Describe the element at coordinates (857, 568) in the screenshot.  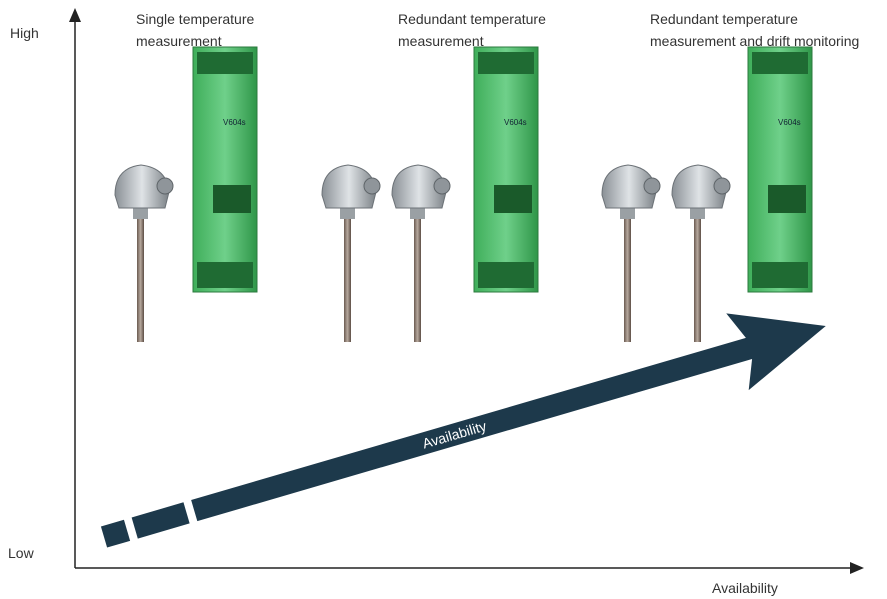
I see `x-axis-arrowhead` at that location.